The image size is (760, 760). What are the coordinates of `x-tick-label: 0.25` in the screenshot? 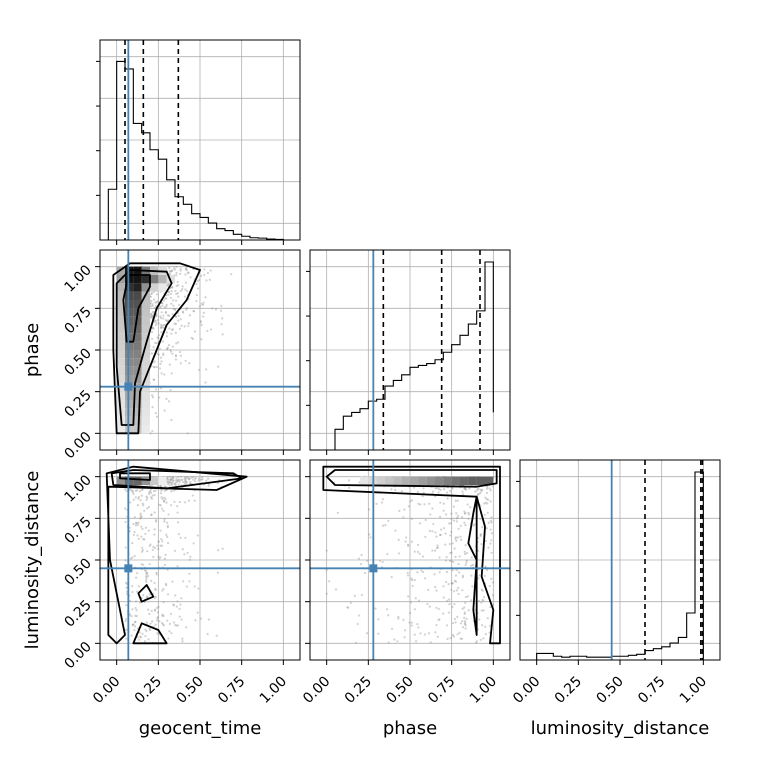 It's located at (358, 690).